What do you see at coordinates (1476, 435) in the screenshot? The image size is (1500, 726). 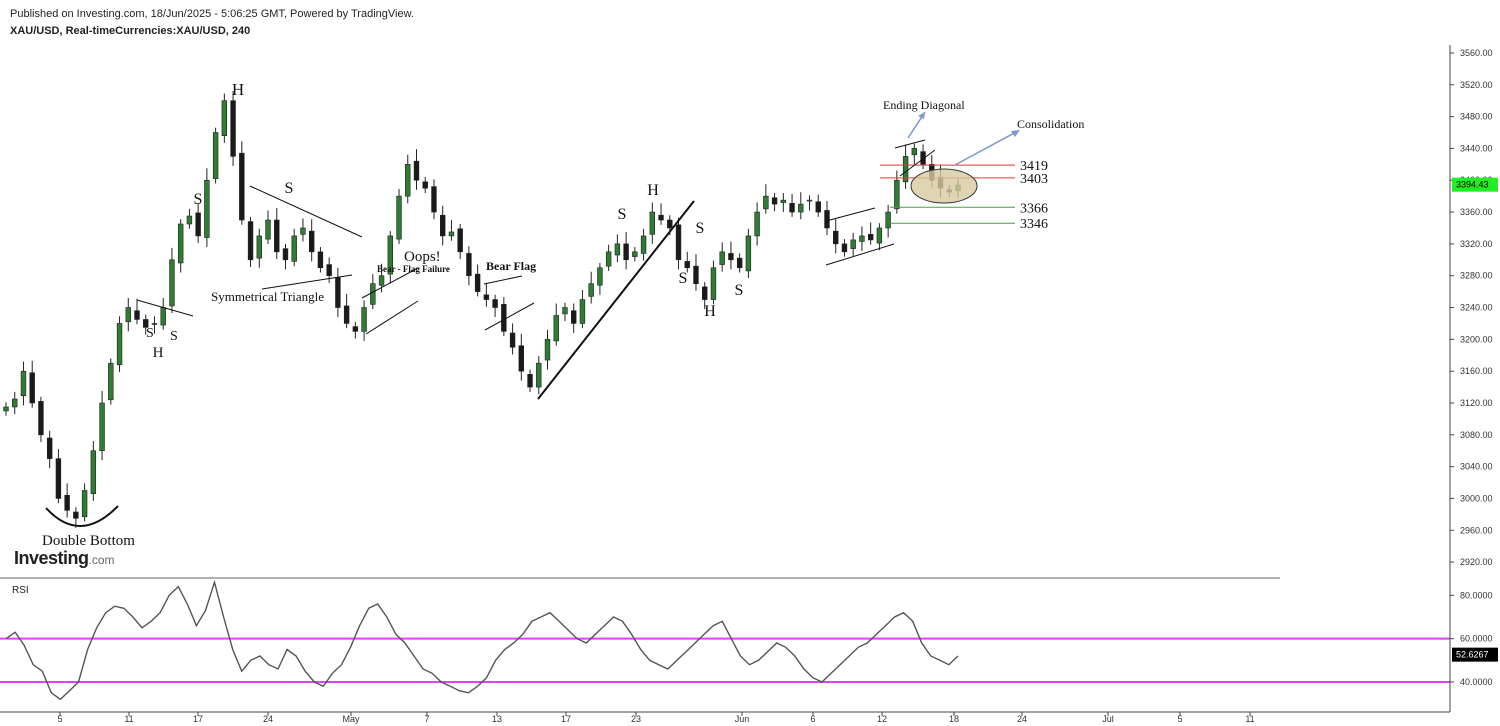 I see `price-tick-label: 3080.00` at bounding box center [1476, 435].